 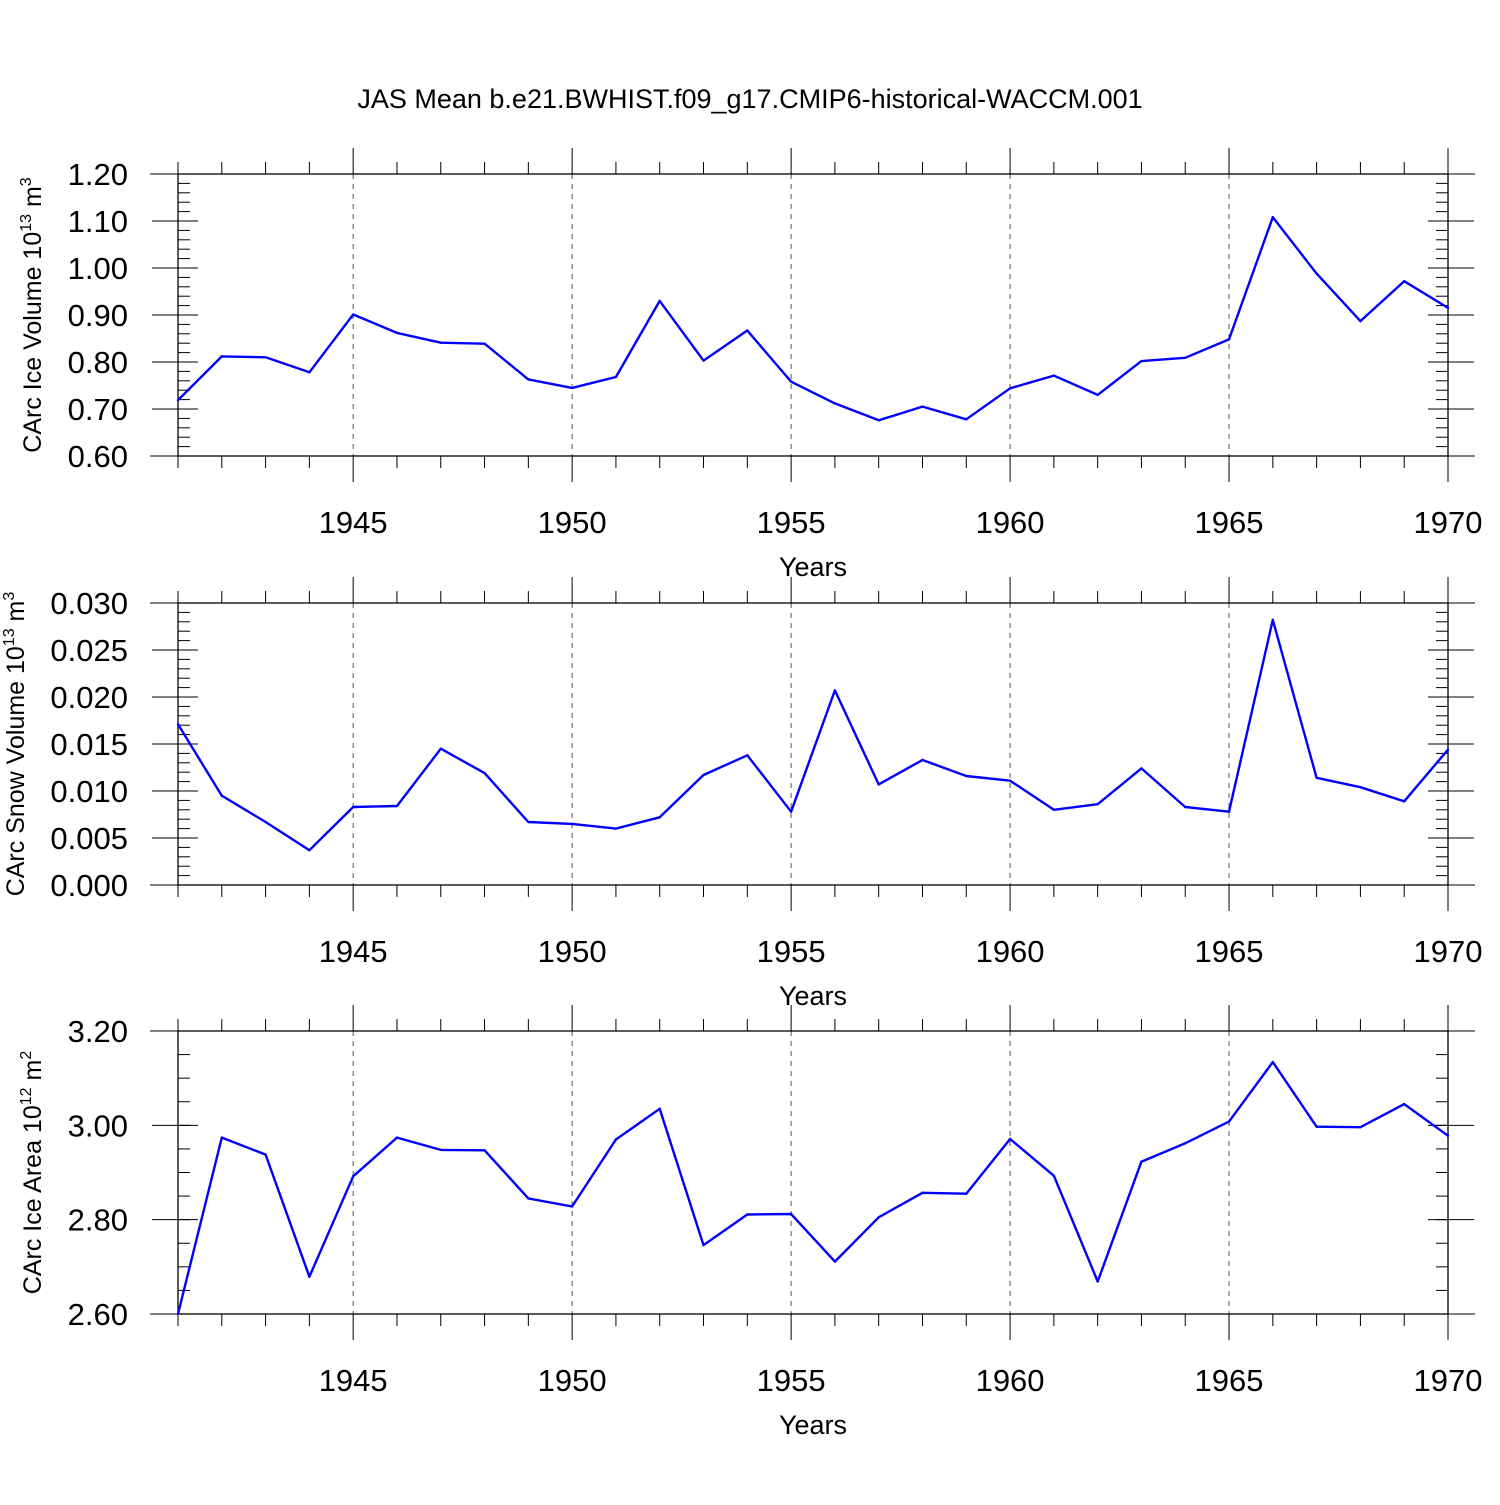 I want to click on y-tick-label: 0.005, so click(x=89, y=838).